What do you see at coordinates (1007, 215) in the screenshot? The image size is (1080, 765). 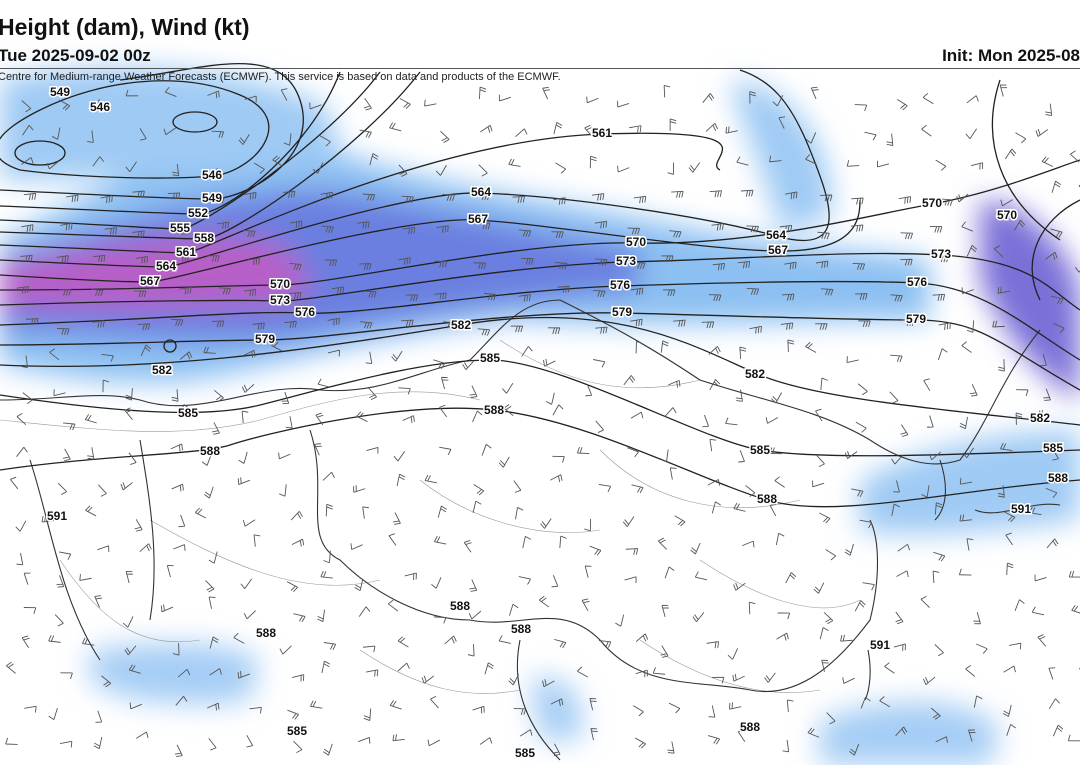 I see `contour-label: 570` at bounding box center [1007, 215].